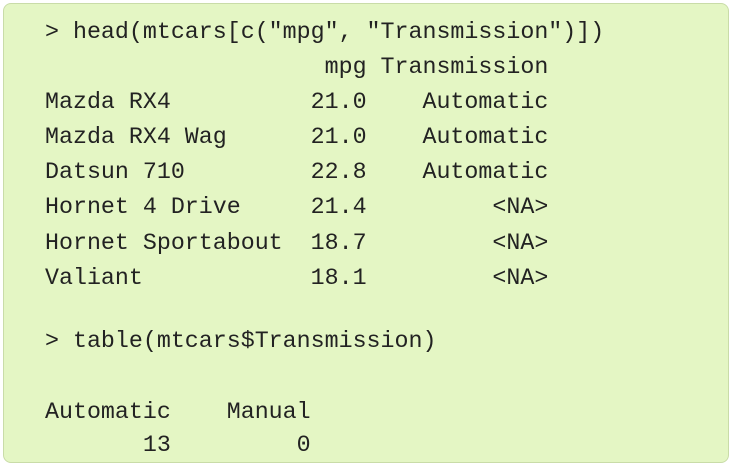  What do you see at coordinates (297, 172) in the screenshot?
I see `table-row: Datsun 710 22.8 Automatic` at bounding box center [297, 172].